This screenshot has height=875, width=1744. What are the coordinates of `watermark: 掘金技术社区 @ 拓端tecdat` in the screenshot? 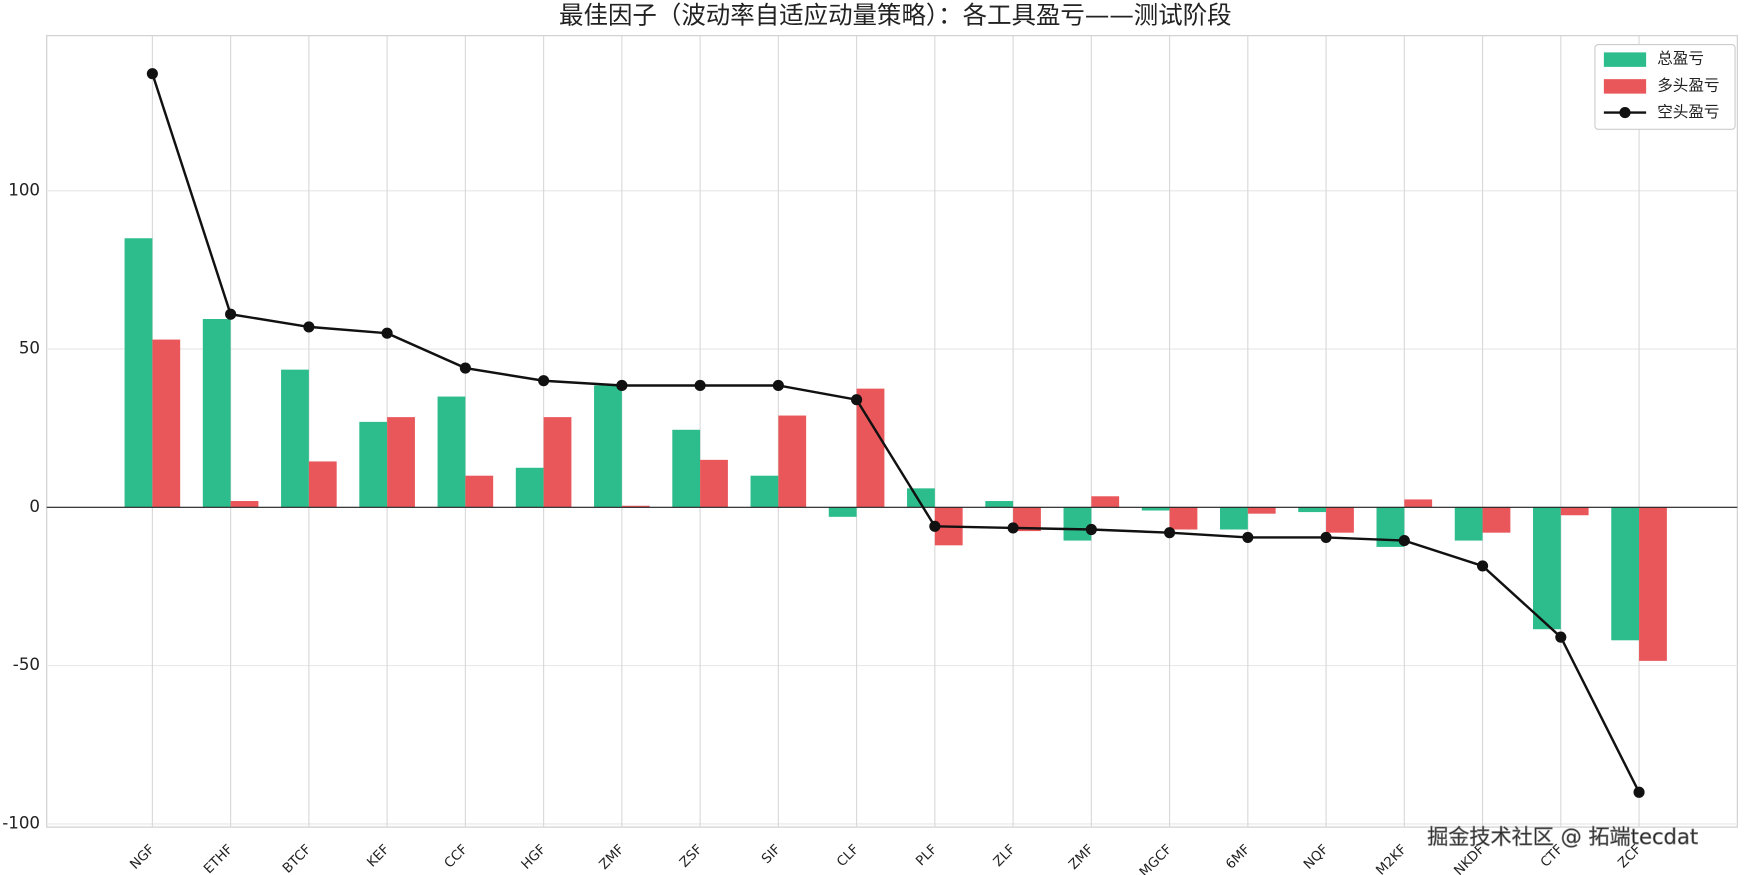 It's located at (1562, 836).